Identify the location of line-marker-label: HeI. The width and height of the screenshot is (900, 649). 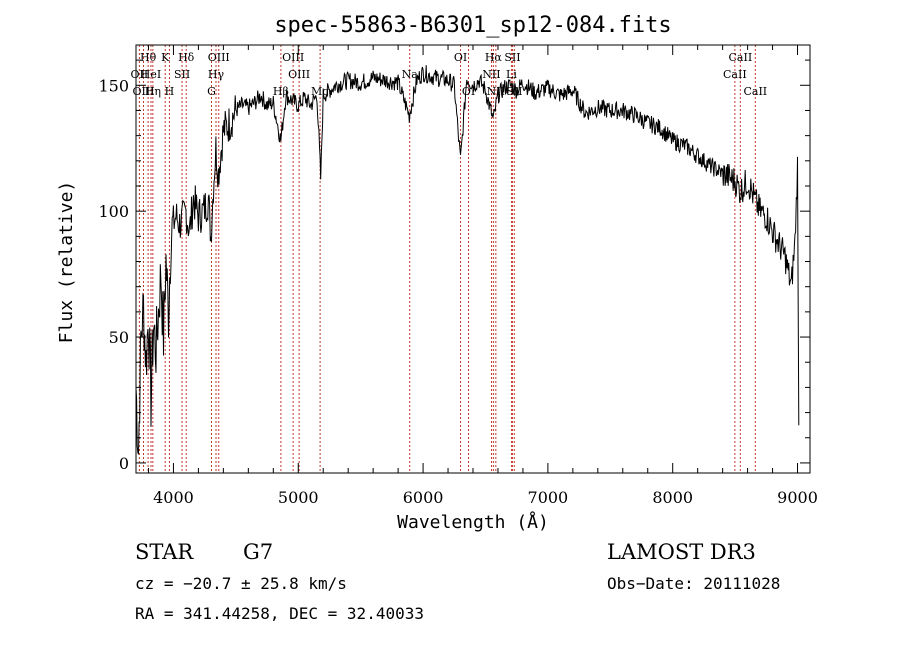
(151, 74).